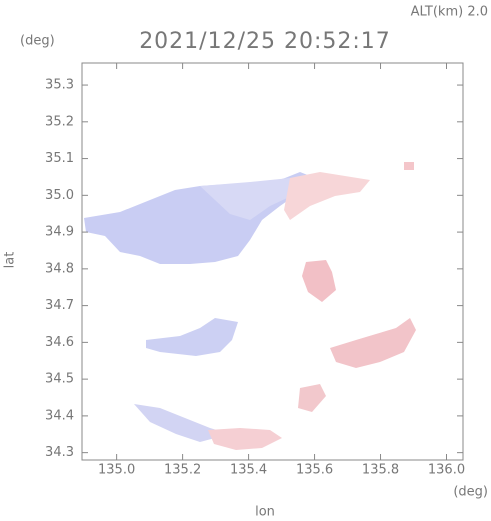 This screenshot has width=491, height=521. Describe the element at coordinates (59, 452) in the screenshot. I see `y-tick-label: 34.3` at that location.